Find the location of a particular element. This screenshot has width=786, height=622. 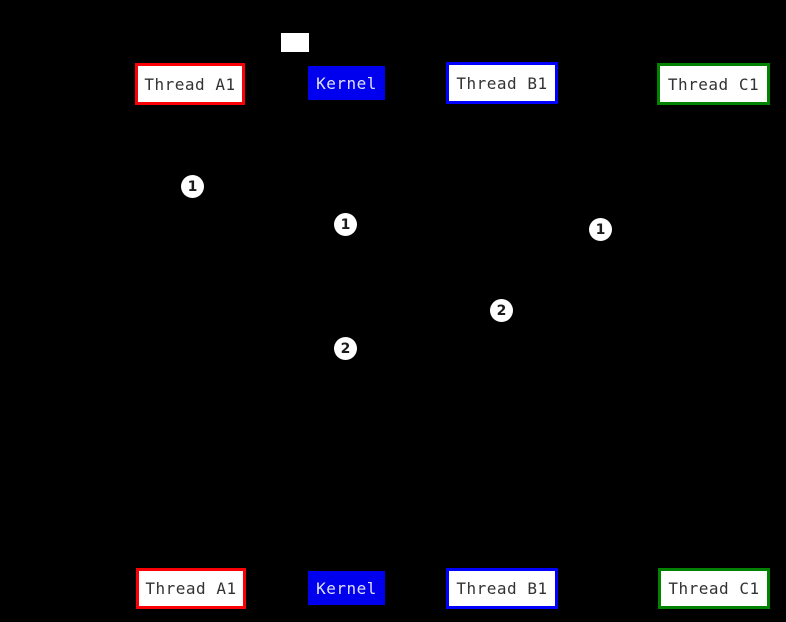

actor-box-thread-c1-top: Thread C1 is located at coordinates (713, 84).